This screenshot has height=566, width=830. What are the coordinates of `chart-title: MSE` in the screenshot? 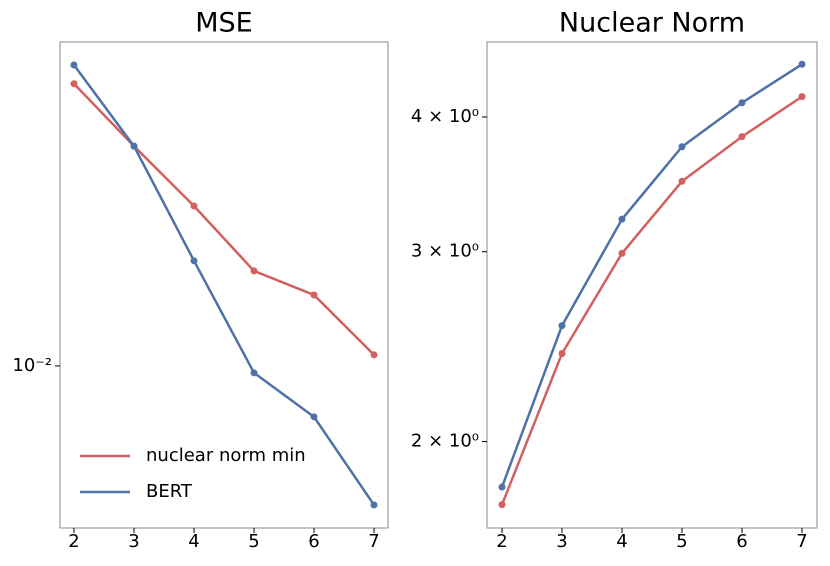 It's located at (224, 23).